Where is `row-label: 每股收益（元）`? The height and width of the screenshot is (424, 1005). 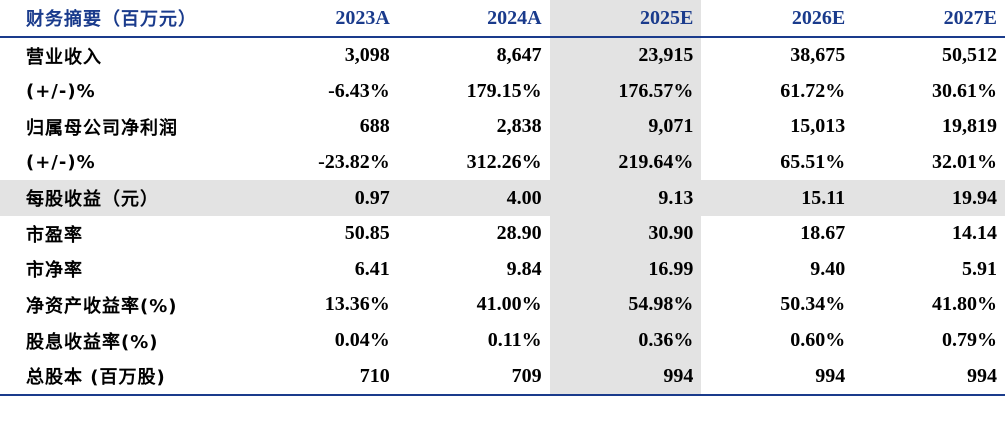
row-label: 每股收益（元） is located at coordinates (123, 198).